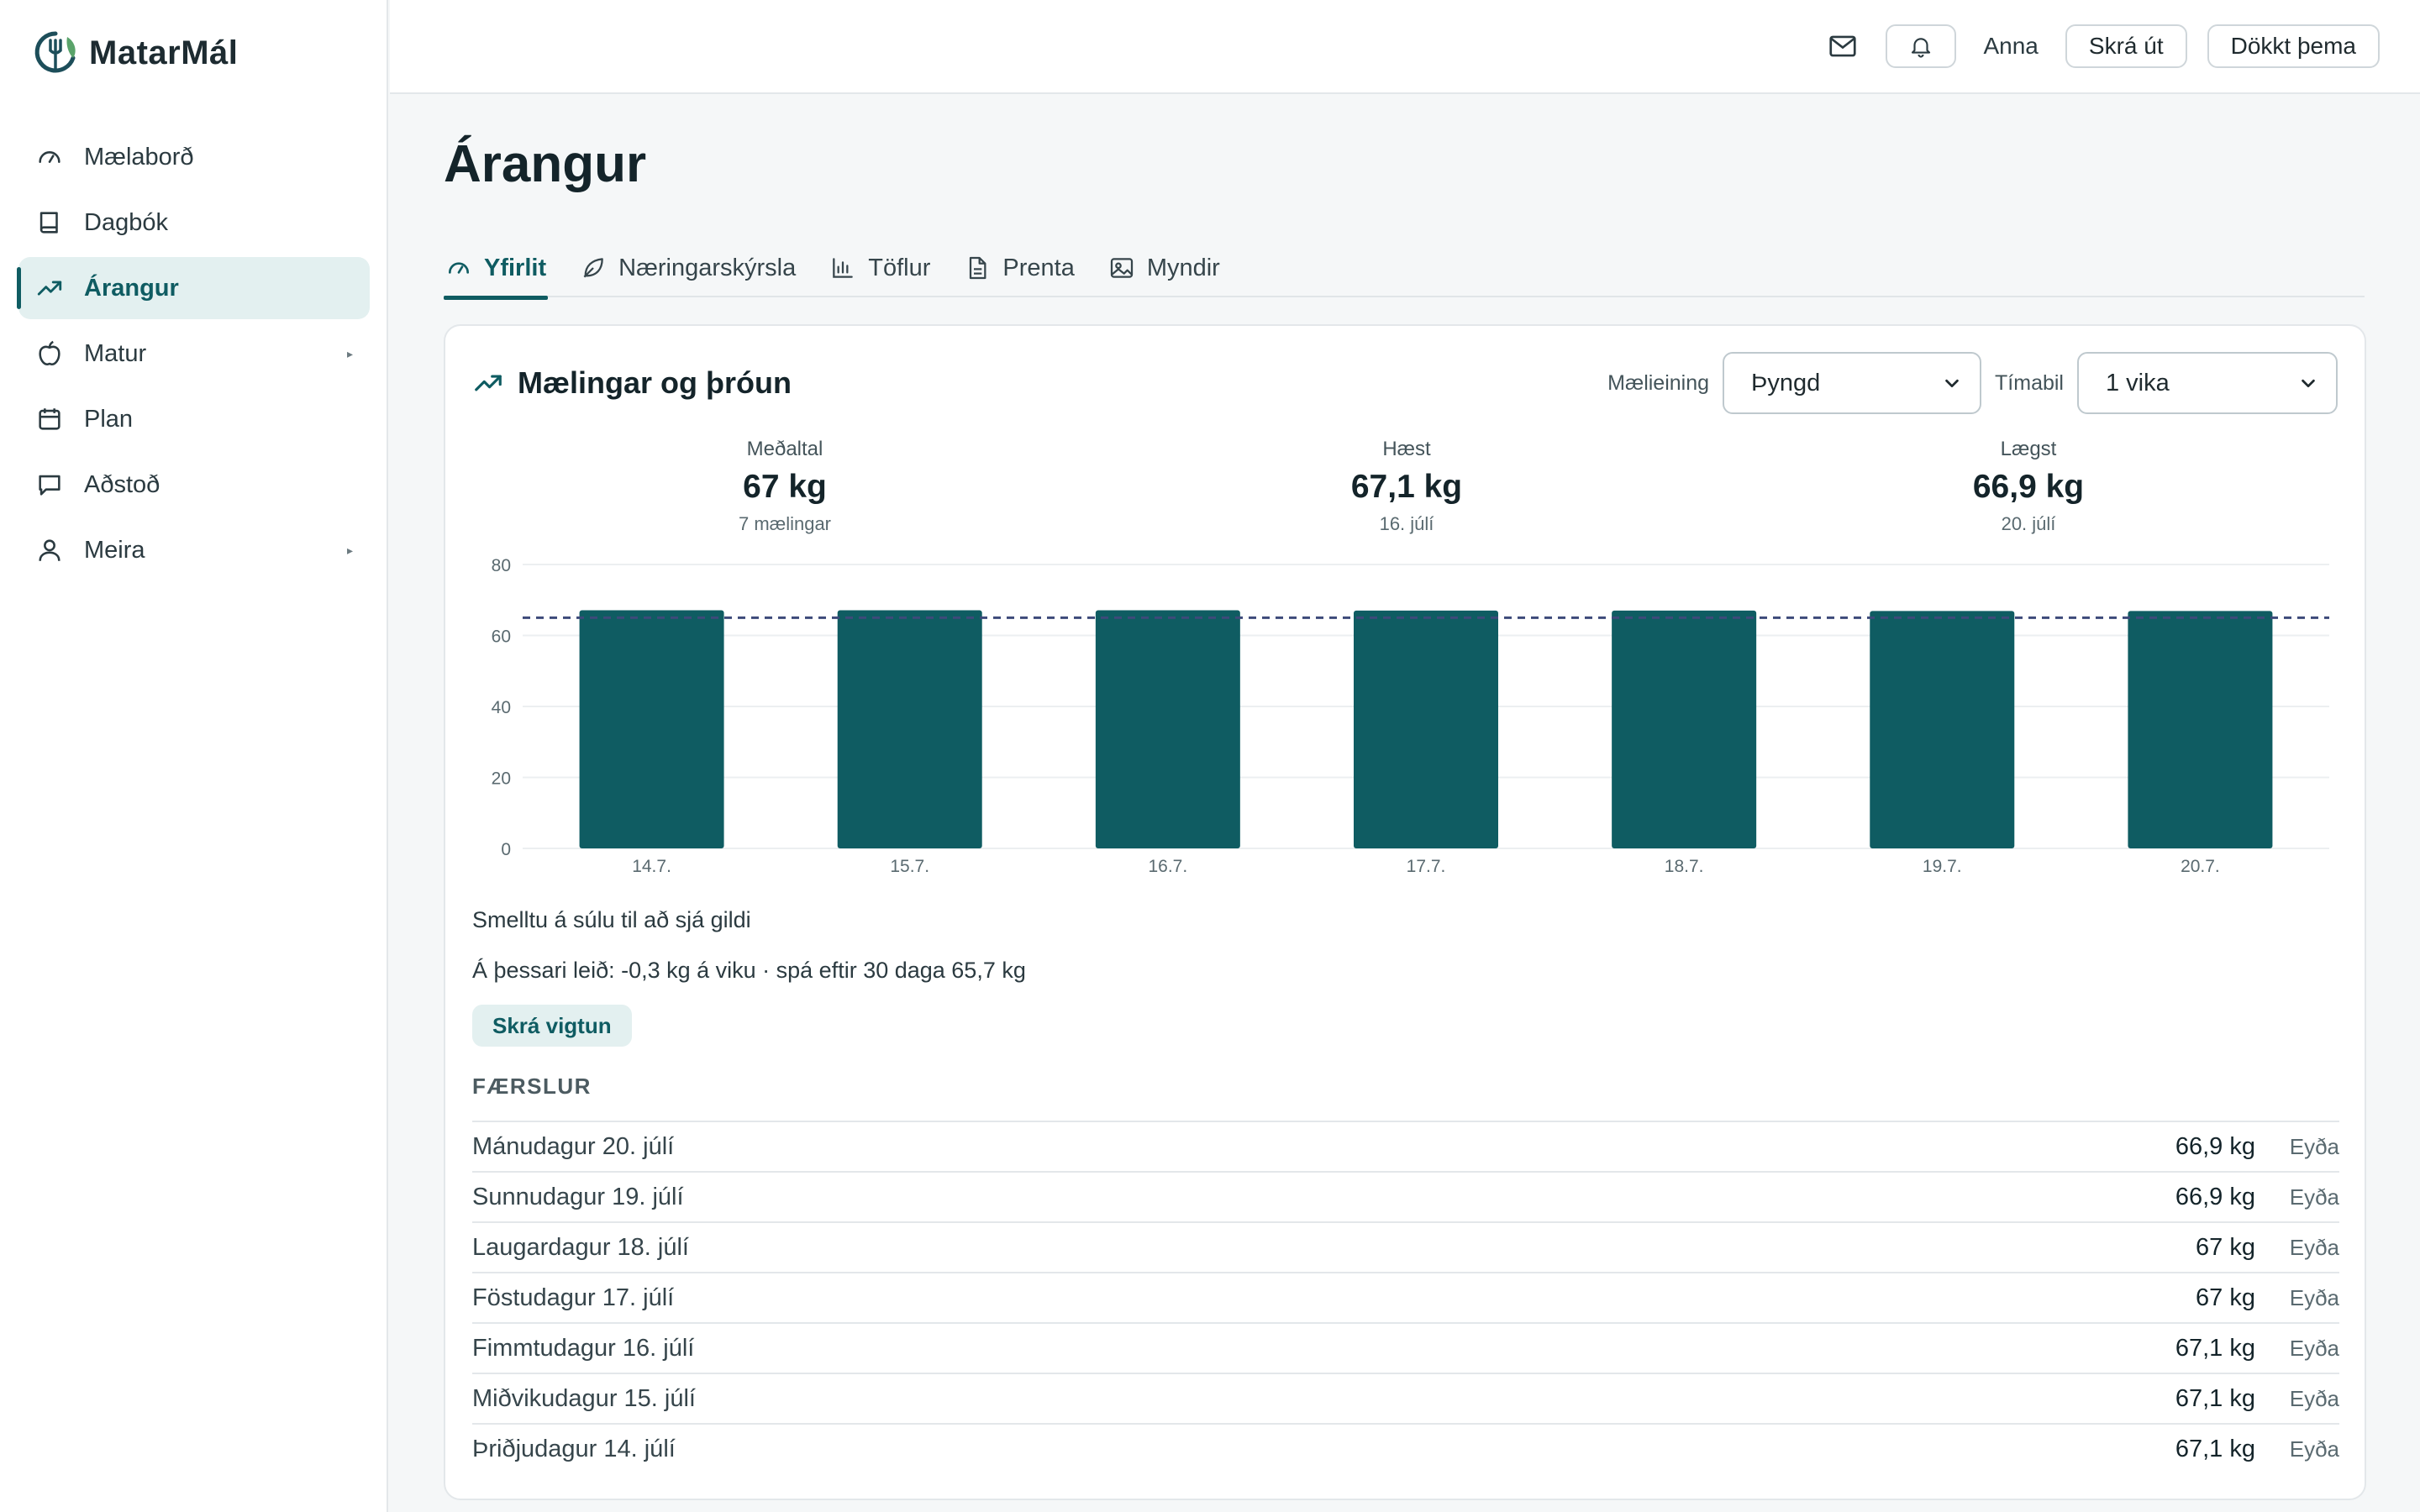 The image size is (2420, 1512). Describe the element at coordinates (2126, 46) in the screenshot. I see `logout-button: Skrá út` at that location.